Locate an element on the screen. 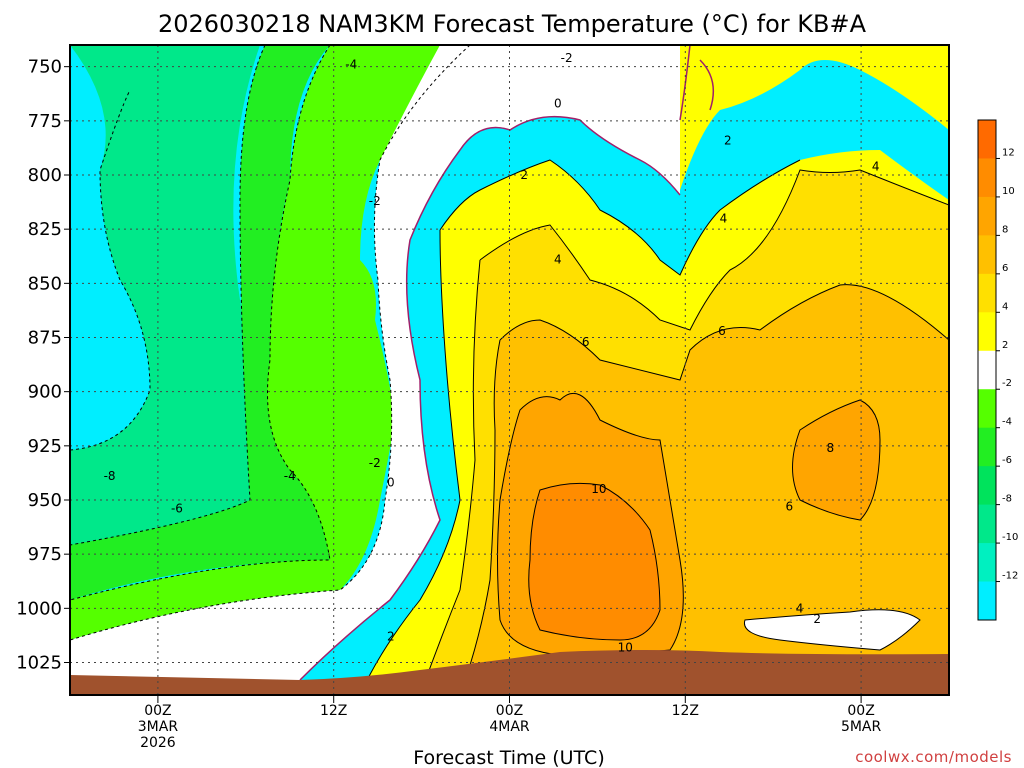 The image size is (1024, 768). x-tick-label: 5MAR is located at coordinates (861, 727).